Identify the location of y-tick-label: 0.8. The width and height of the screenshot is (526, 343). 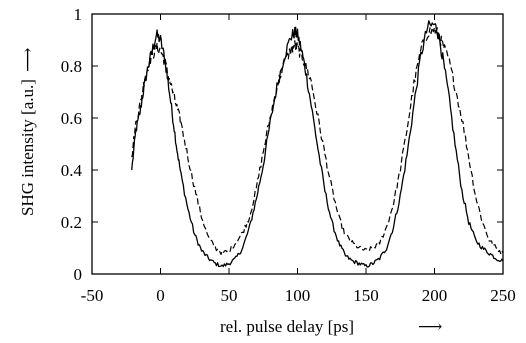
(71, 66).